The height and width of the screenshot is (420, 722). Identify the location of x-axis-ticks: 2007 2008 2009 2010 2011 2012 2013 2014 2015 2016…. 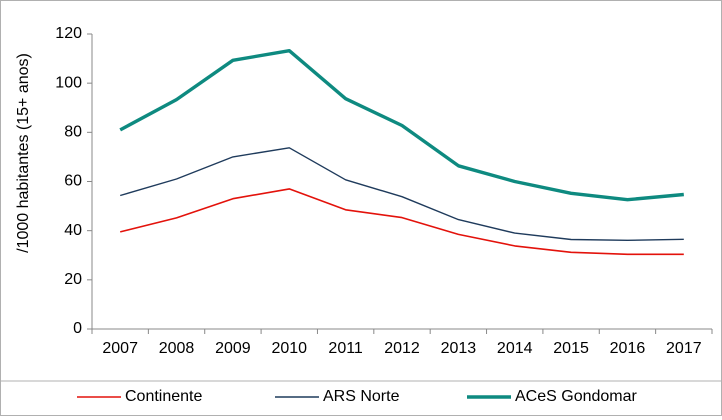
(402, 343).